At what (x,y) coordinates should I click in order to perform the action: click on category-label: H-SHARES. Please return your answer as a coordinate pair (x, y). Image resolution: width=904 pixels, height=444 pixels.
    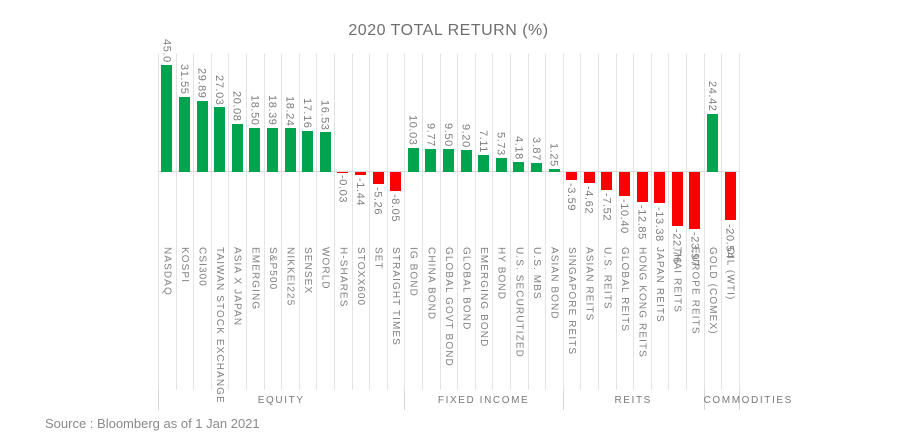
    Looking at the image, I should click on (343, 277).